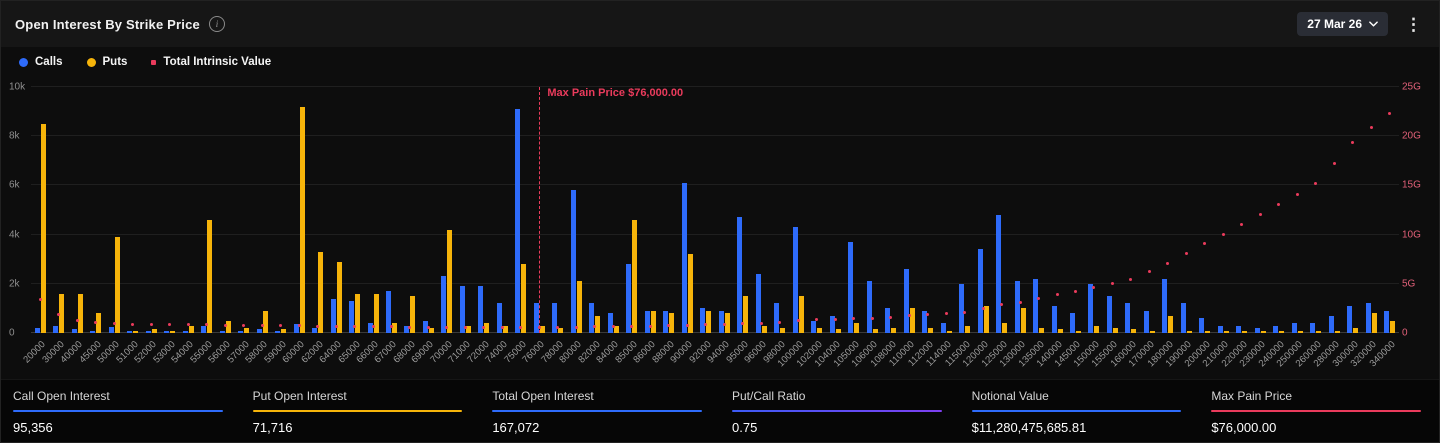  Describe the element at coordinates (211, 62) in the screenshot. I see `legend-item-total-intrinsic-value: Total Intrinsic Value` at that location.